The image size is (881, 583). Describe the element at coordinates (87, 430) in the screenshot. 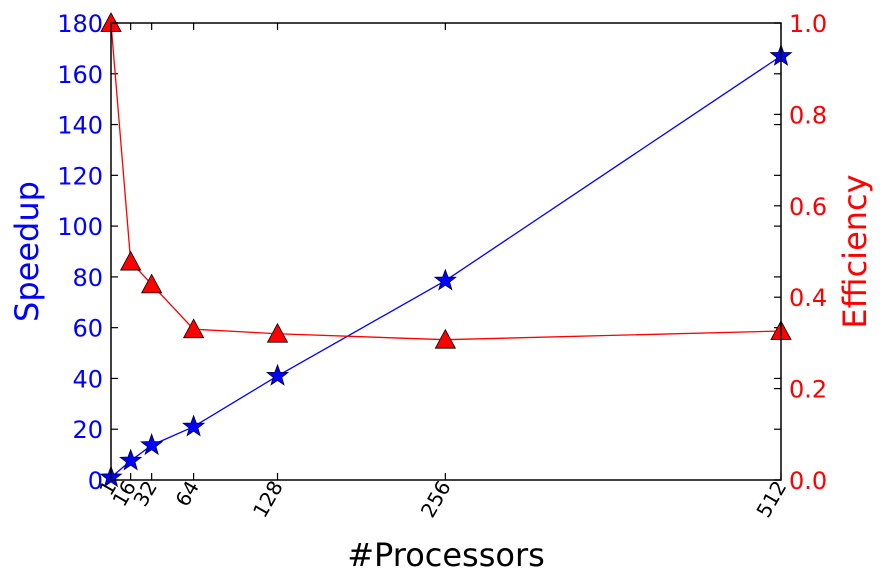

I see `left-tick-label: 20` at that location.